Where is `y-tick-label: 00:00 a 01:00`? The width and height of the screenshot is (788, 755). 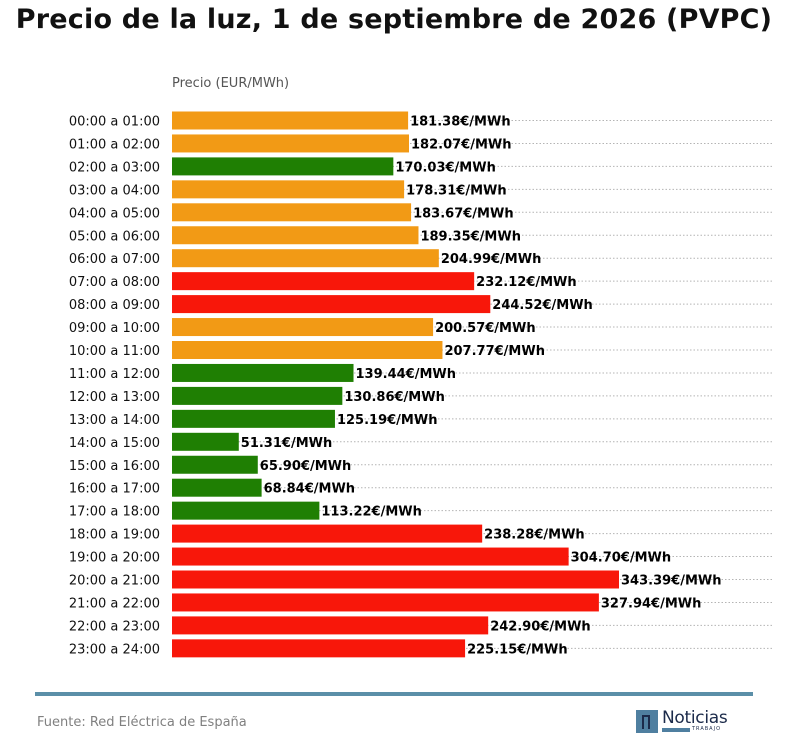 y-tick-label: 00:00 a 01:00 is located at coordinates (114, 122).